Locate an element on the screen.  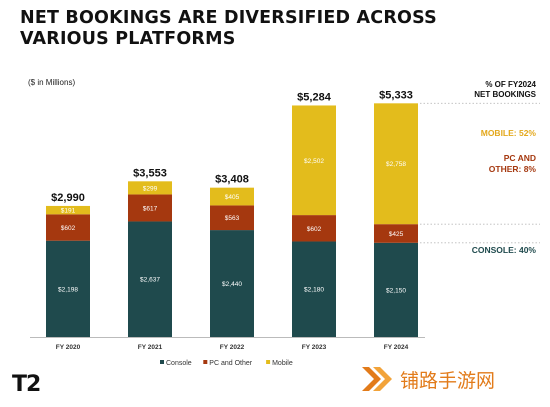
data-label-mobile-2: $299 is located at coordinates (150, 188).